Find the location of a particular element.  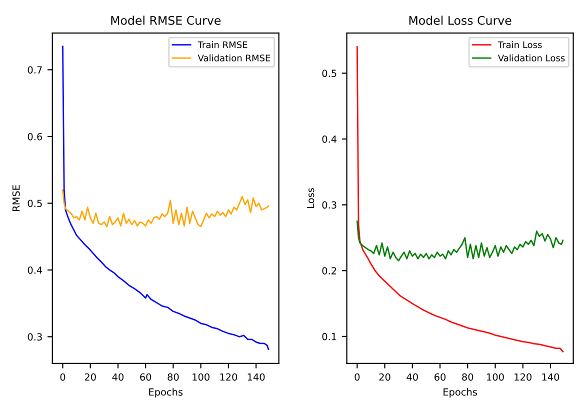

y-tick-label: 0.6 is located at coordinates (35, 136).